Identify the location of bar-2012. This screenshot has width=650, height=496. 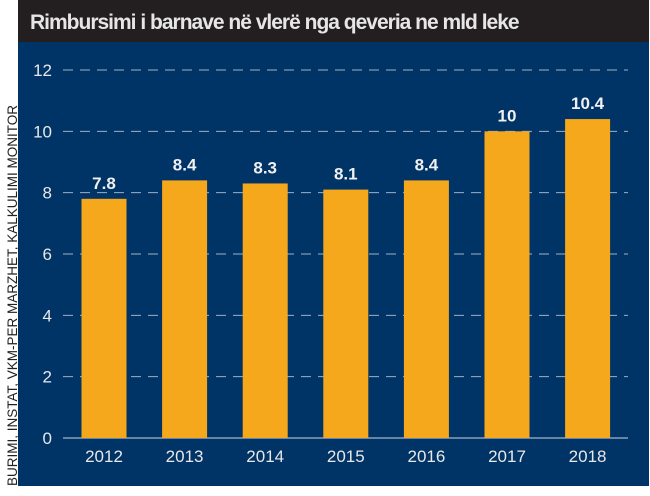
(104, 318).